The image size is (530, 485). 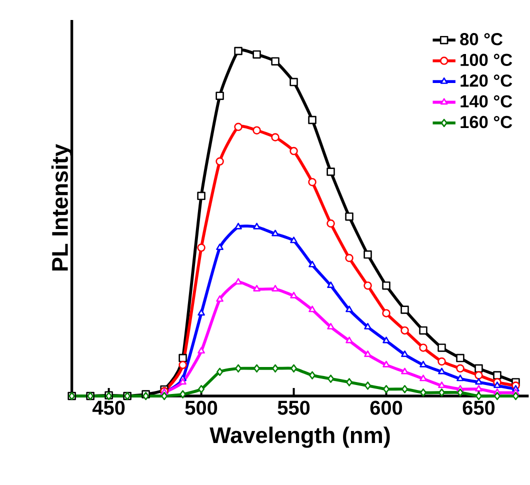 I want to click on legend-label: 160 °C, so click(x=486, y=122).